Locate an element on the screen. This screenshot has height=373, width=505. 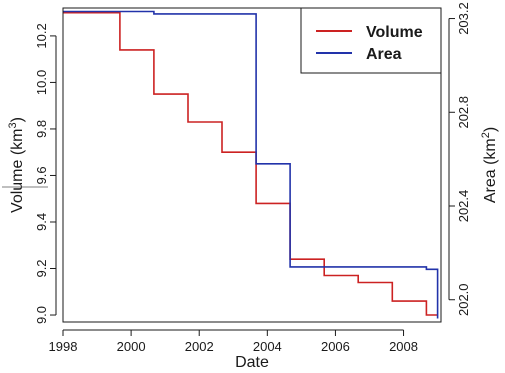
legend: Volume Area is located at coordinates (371, 40).